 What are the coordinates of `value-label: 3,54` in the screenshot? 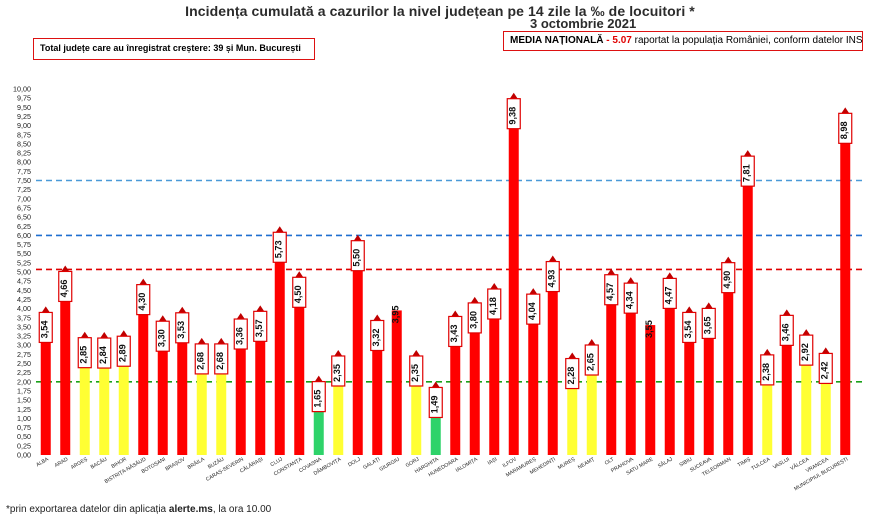 It's located at (688, 329).